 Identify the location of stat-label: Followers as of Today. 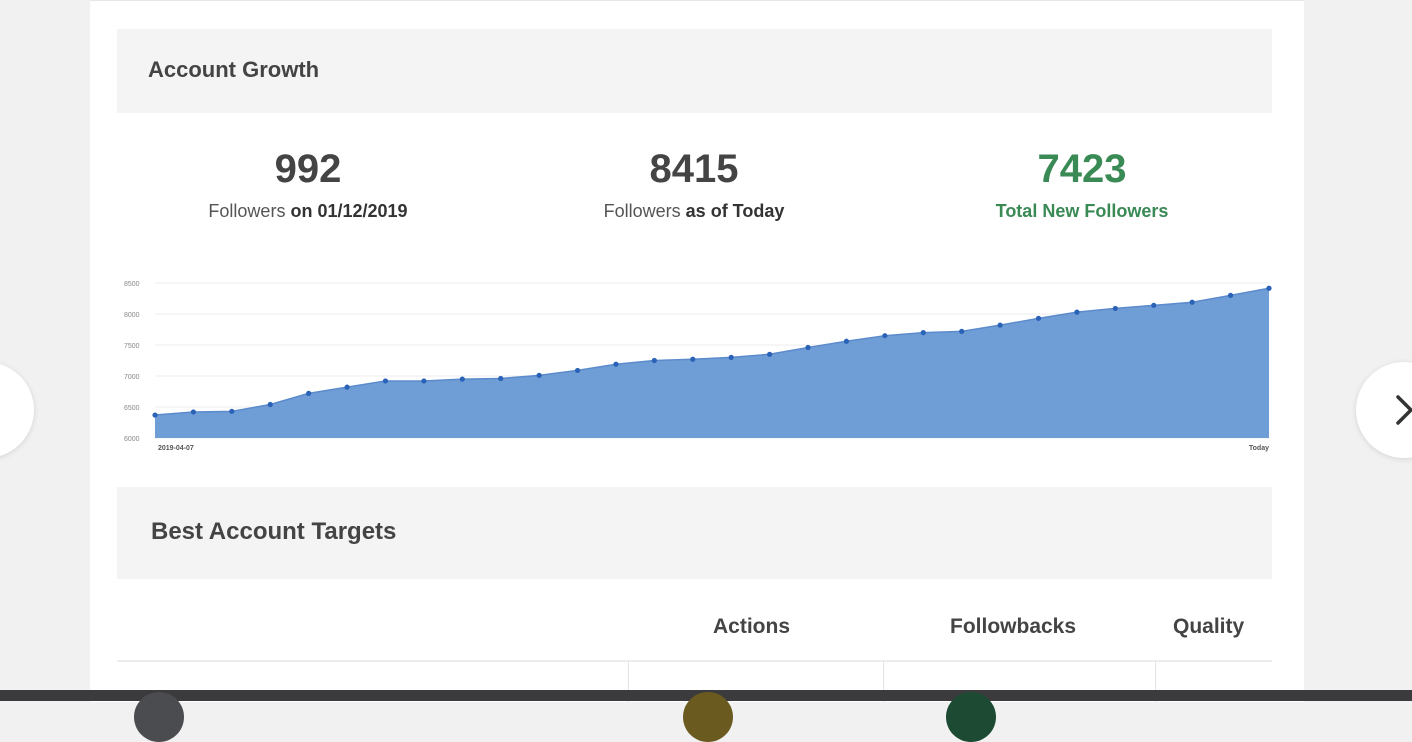
(694, 211).